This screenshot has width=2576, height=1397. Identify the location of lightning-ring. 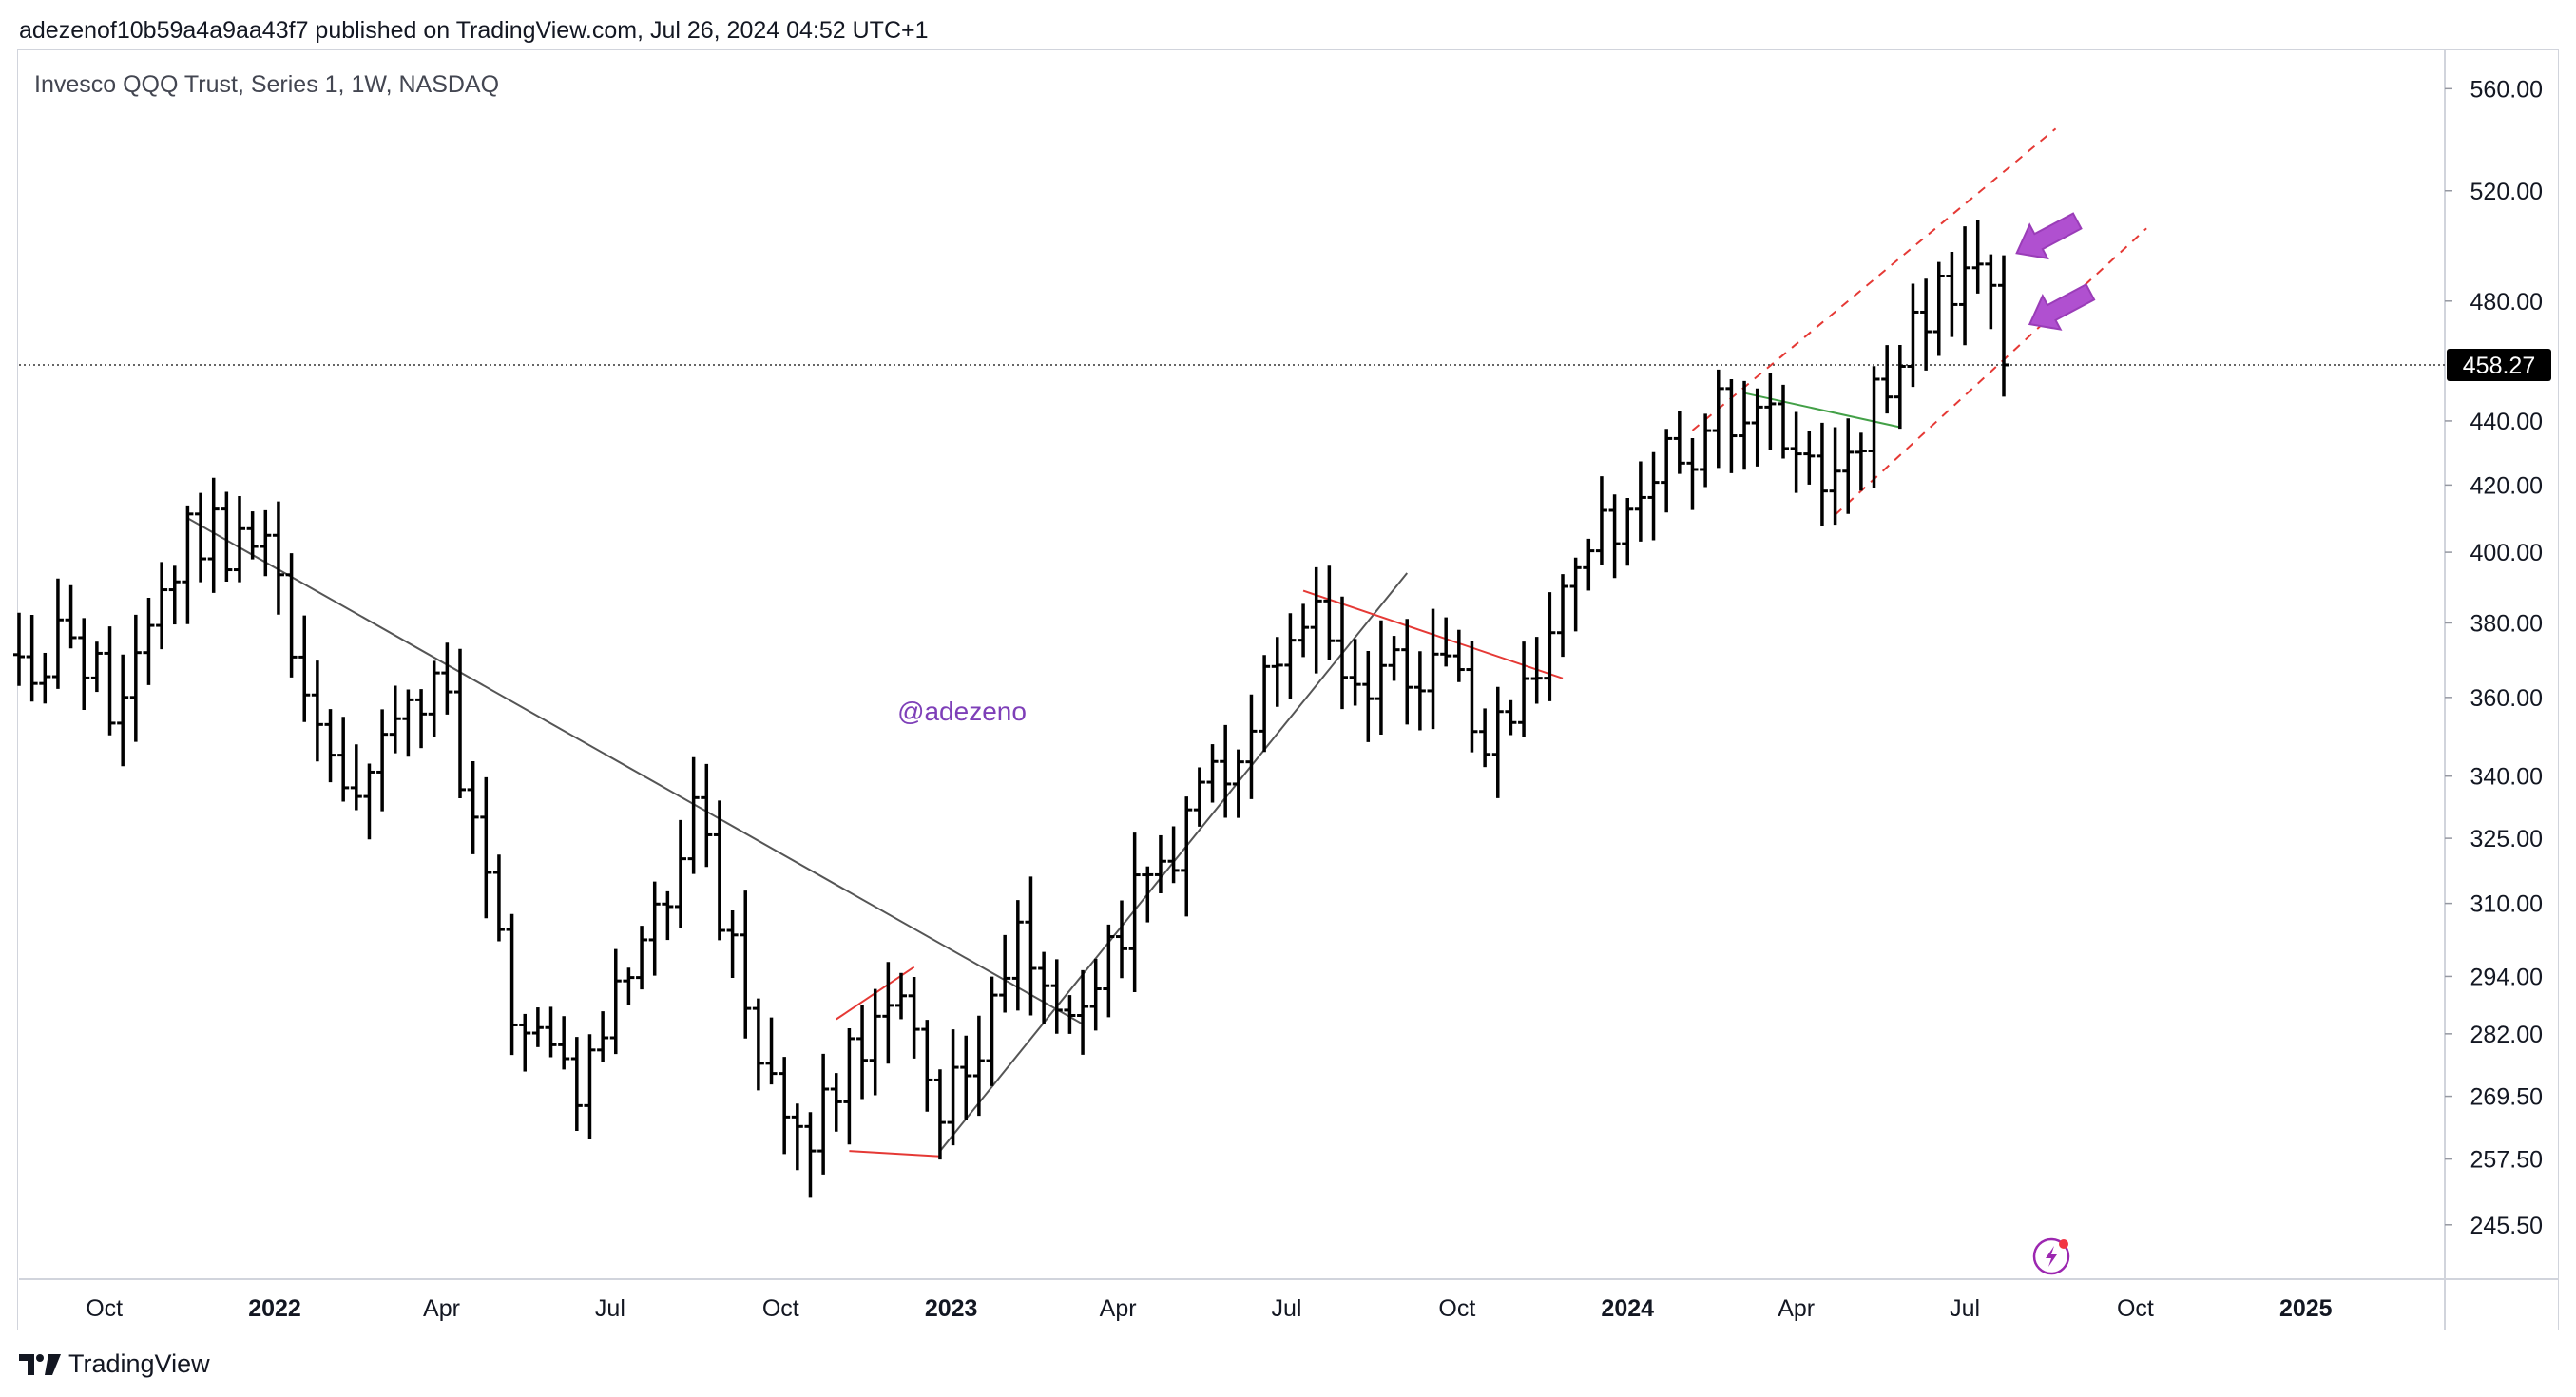
(2051, 1256).